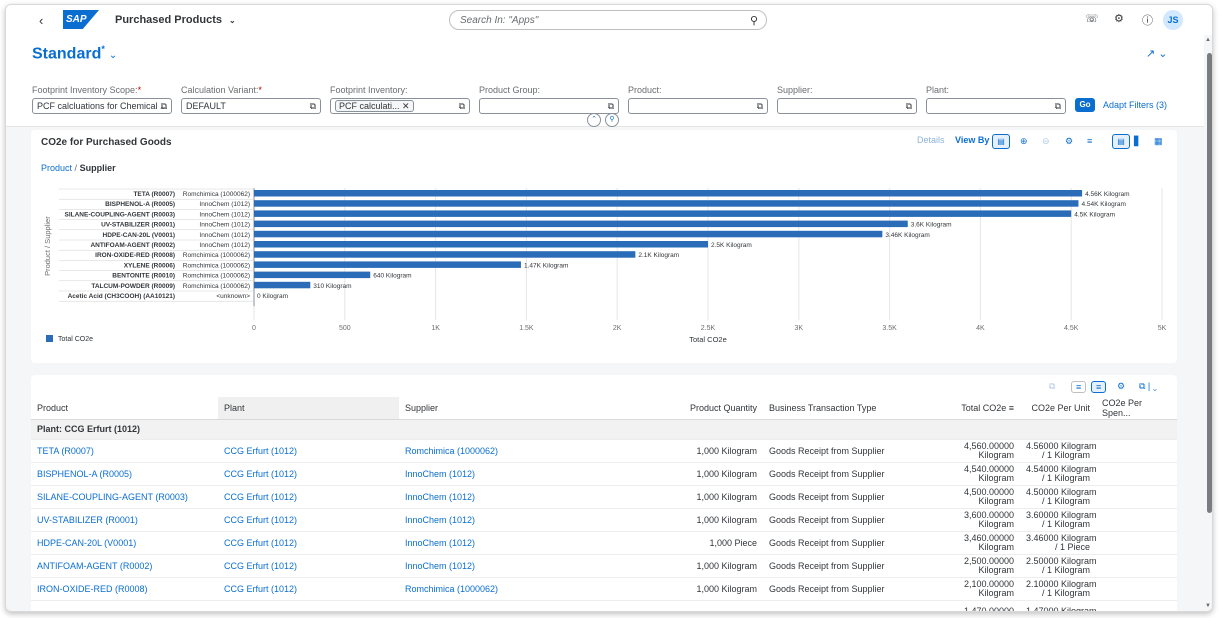 The width and height of the screenshot is (1222, 618). Describe the element at coordinates (74, 53) in the screenshot. I see `variant-selector: Standard*⌄` at that location.